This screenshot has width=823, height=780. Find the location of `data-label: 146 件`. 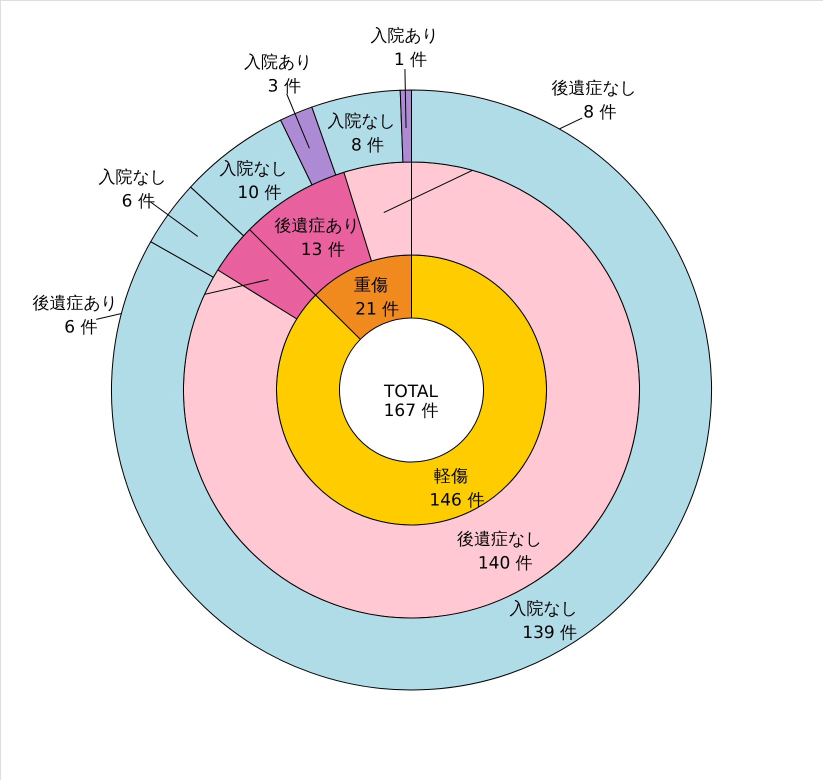

data-label: 146 件 is located at coordinates (456, 500).